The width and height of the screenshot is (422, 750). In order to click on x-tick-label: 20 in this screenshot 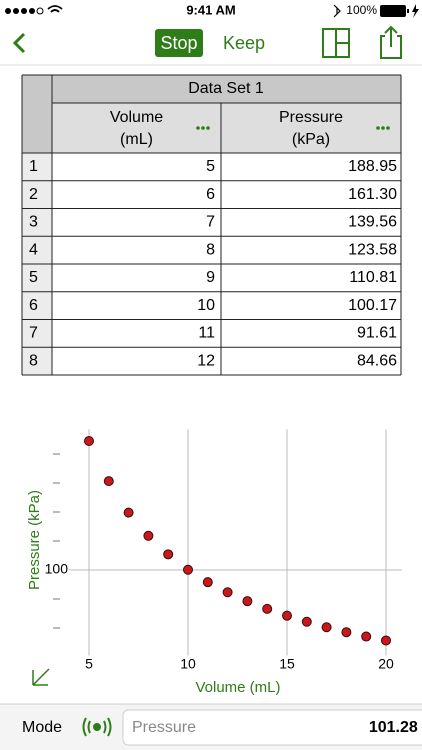, I will do `click(386, 663)`.